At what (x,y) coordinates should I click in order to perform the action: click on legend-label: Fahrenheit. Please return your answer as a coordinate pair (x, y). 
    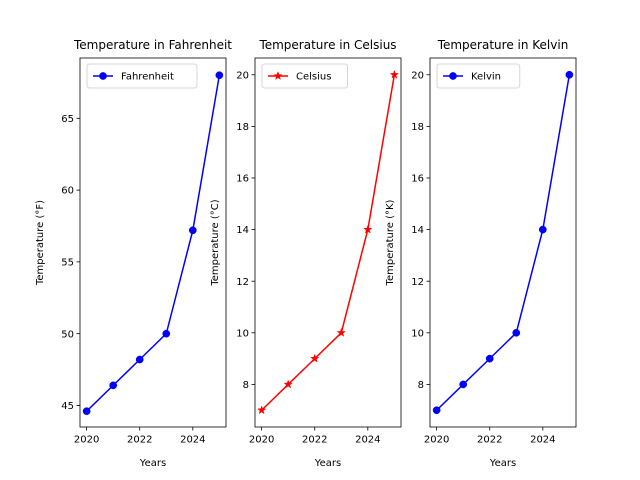
    Looking at the image, I should click on (147, 77).